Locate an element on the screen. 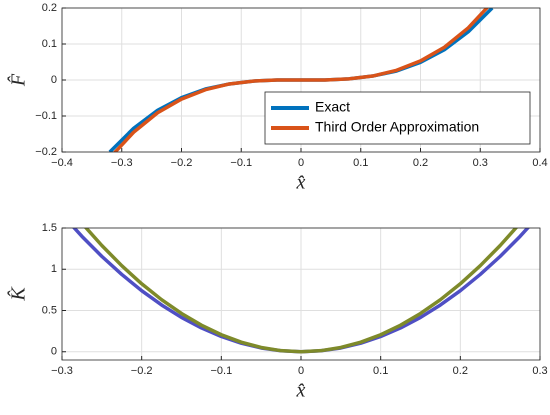  y-tick-label: 0.1 is located at coordinates (49, 44).